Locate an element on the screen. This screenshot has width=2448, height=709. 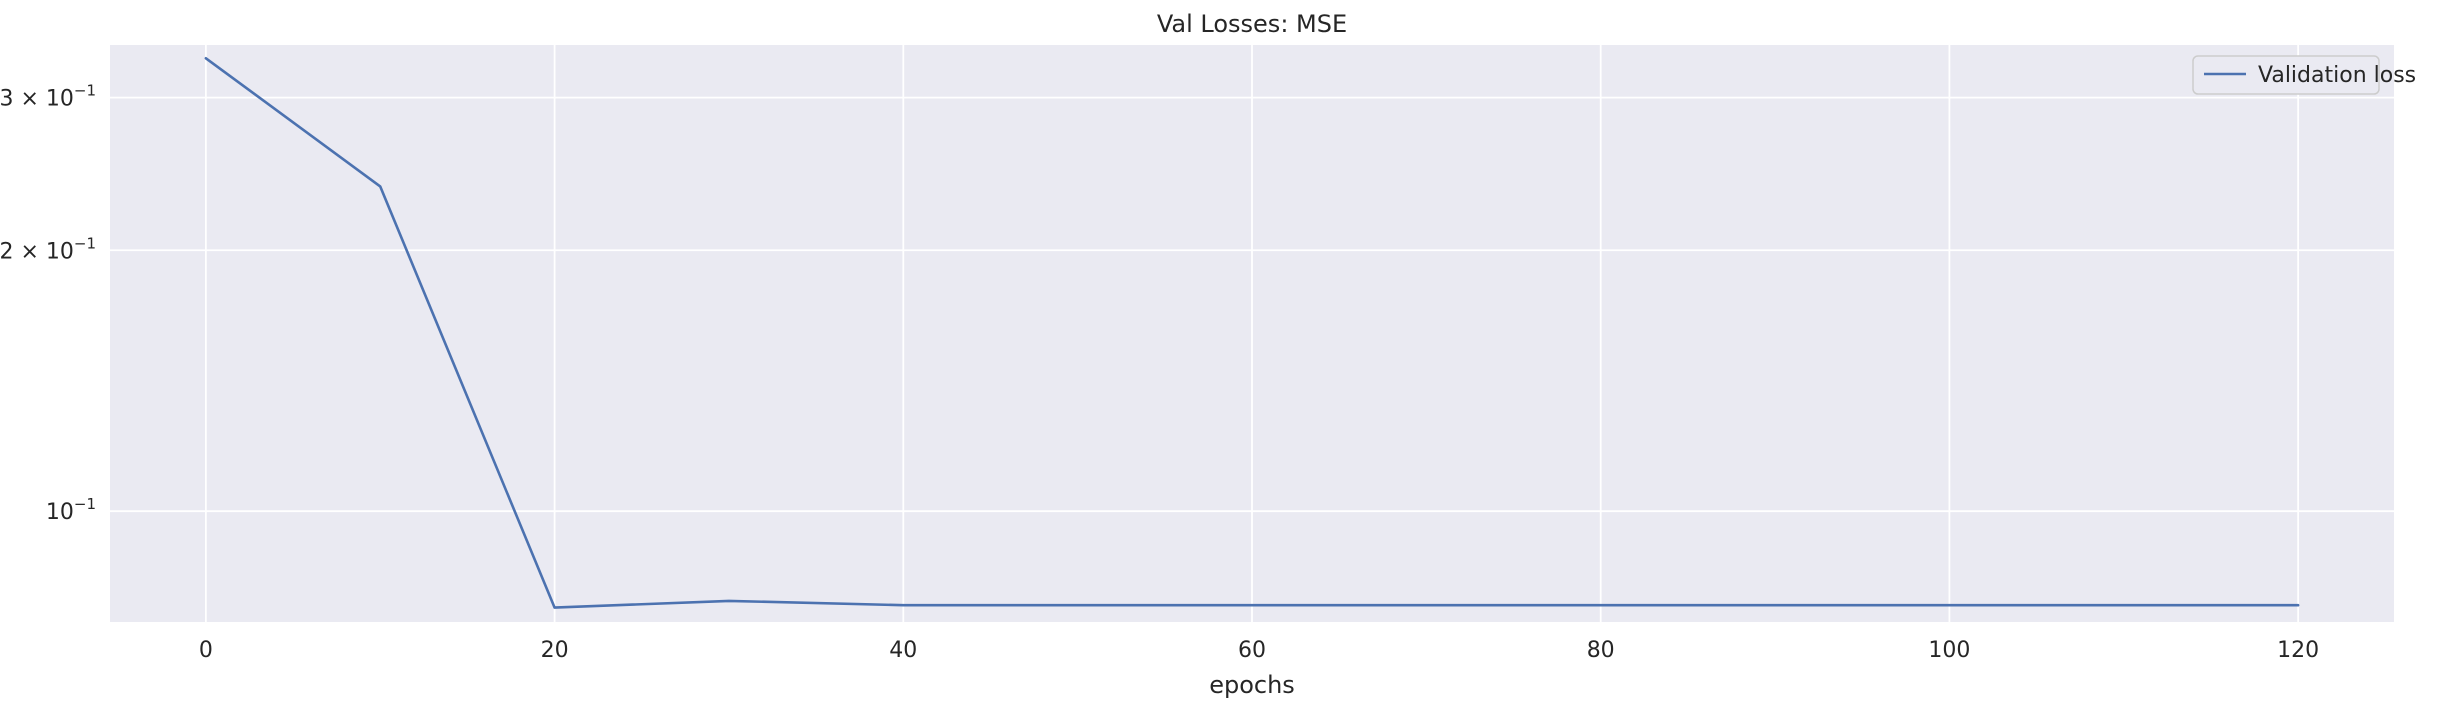
x-axis: 0 20 40 60 80 100 120 is located at coordinates (1259, 650).